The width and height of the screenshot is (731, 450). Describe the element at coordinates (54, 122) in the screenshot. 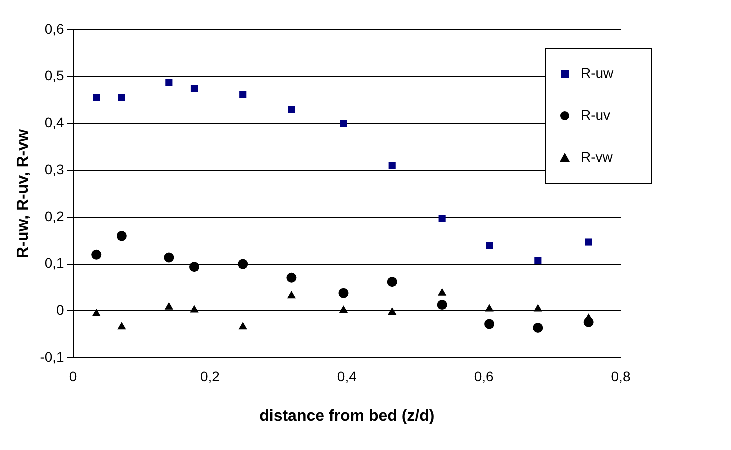

I see `y-tick-label: 0,4` at that location.